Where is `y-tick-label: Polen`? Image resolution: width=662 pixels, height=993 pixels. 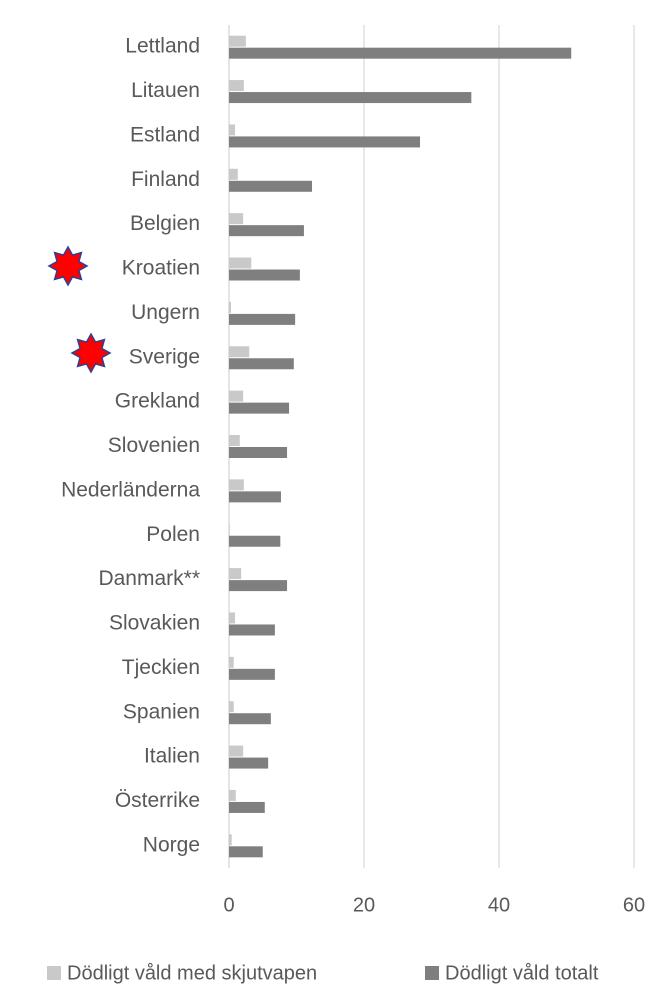 y-tick-label: Polen is located at coordinates (173, 534).